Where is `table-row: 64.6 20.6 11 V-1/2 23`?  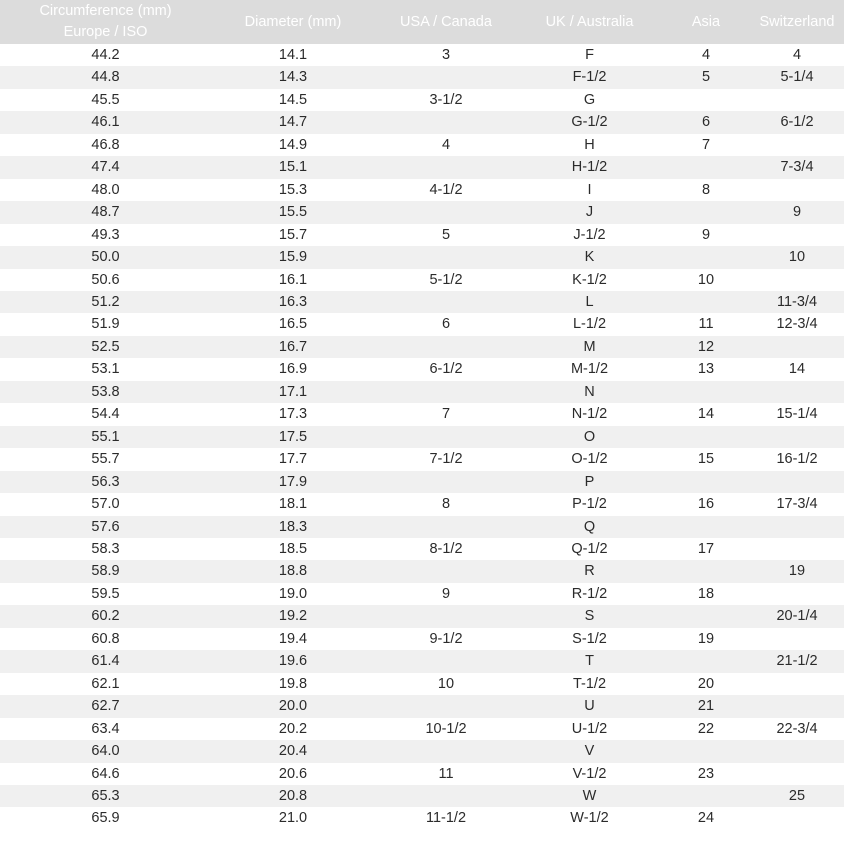
table-row: 64.6 20.6 11 V-1/2 23 is located at coordinates (422, 773).